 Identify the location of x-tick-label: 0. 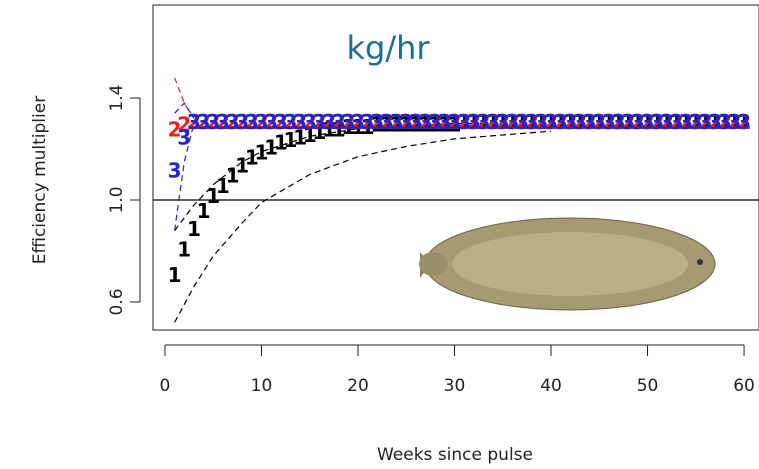
(165, 386).